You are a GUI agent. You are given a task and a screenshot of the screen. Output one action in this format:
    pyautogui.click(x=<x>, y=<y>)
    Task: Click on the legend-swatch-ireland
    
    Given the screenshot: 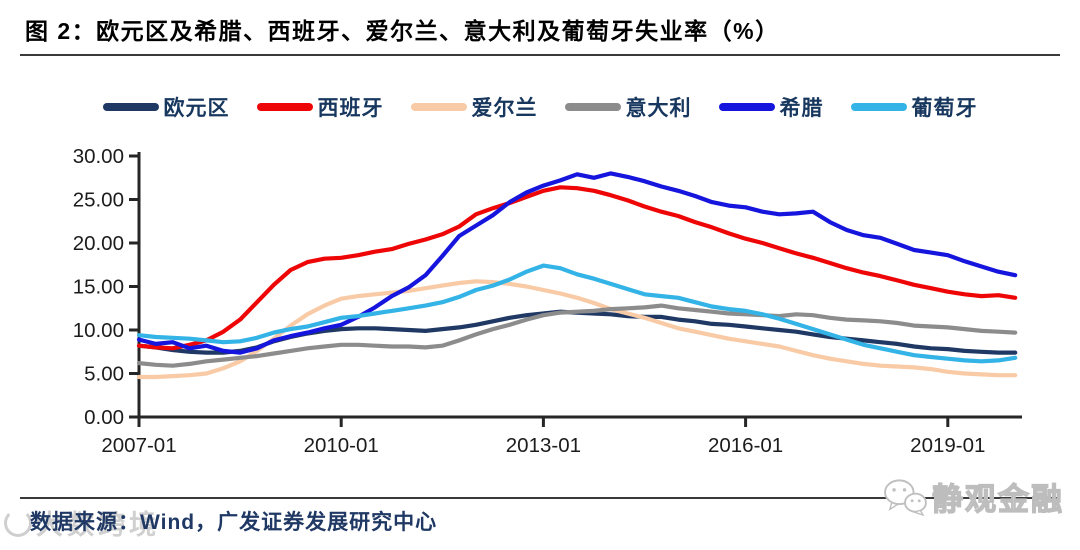 What is the action you would take?
    pyautogui.click(x=438, y=107)
    